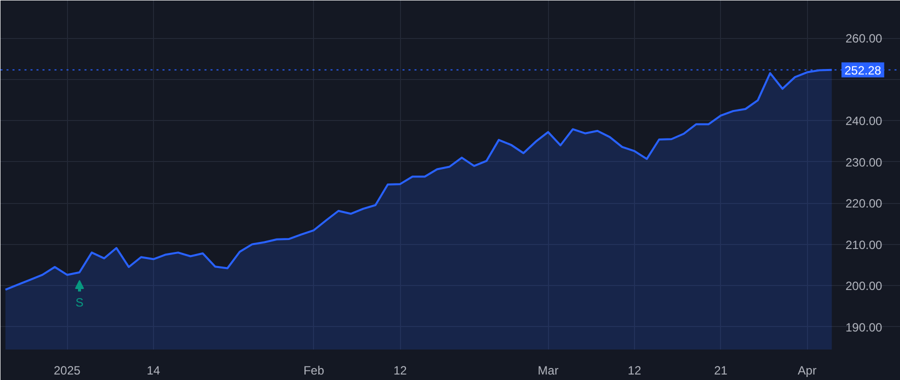  What do you see at coordinates (80, 303) in the screenshot?
I see `annotation: S` at bounding box center [80, 303].